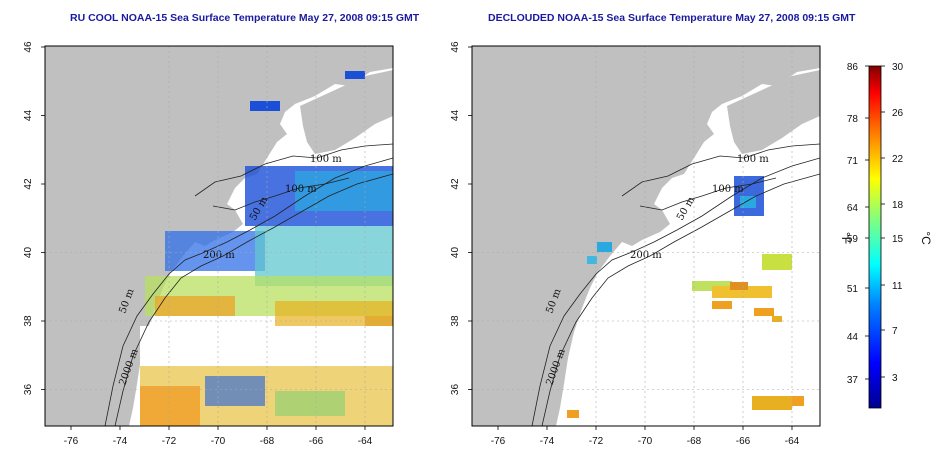 The width and height of the screenshot is (950, 475). I want to click on sst-patches, so click(685, 297).